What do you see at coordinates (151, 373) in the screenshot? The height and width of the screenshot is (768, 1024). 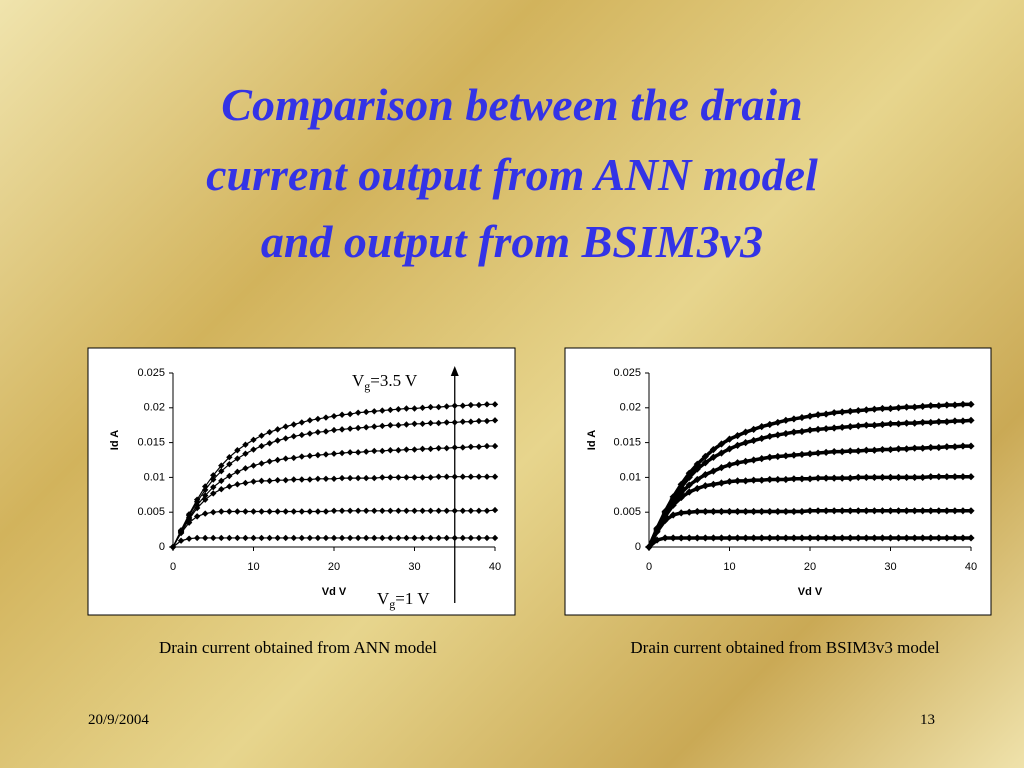 I see `y-tick-label: 0.025` at bounding box center [151, 373].